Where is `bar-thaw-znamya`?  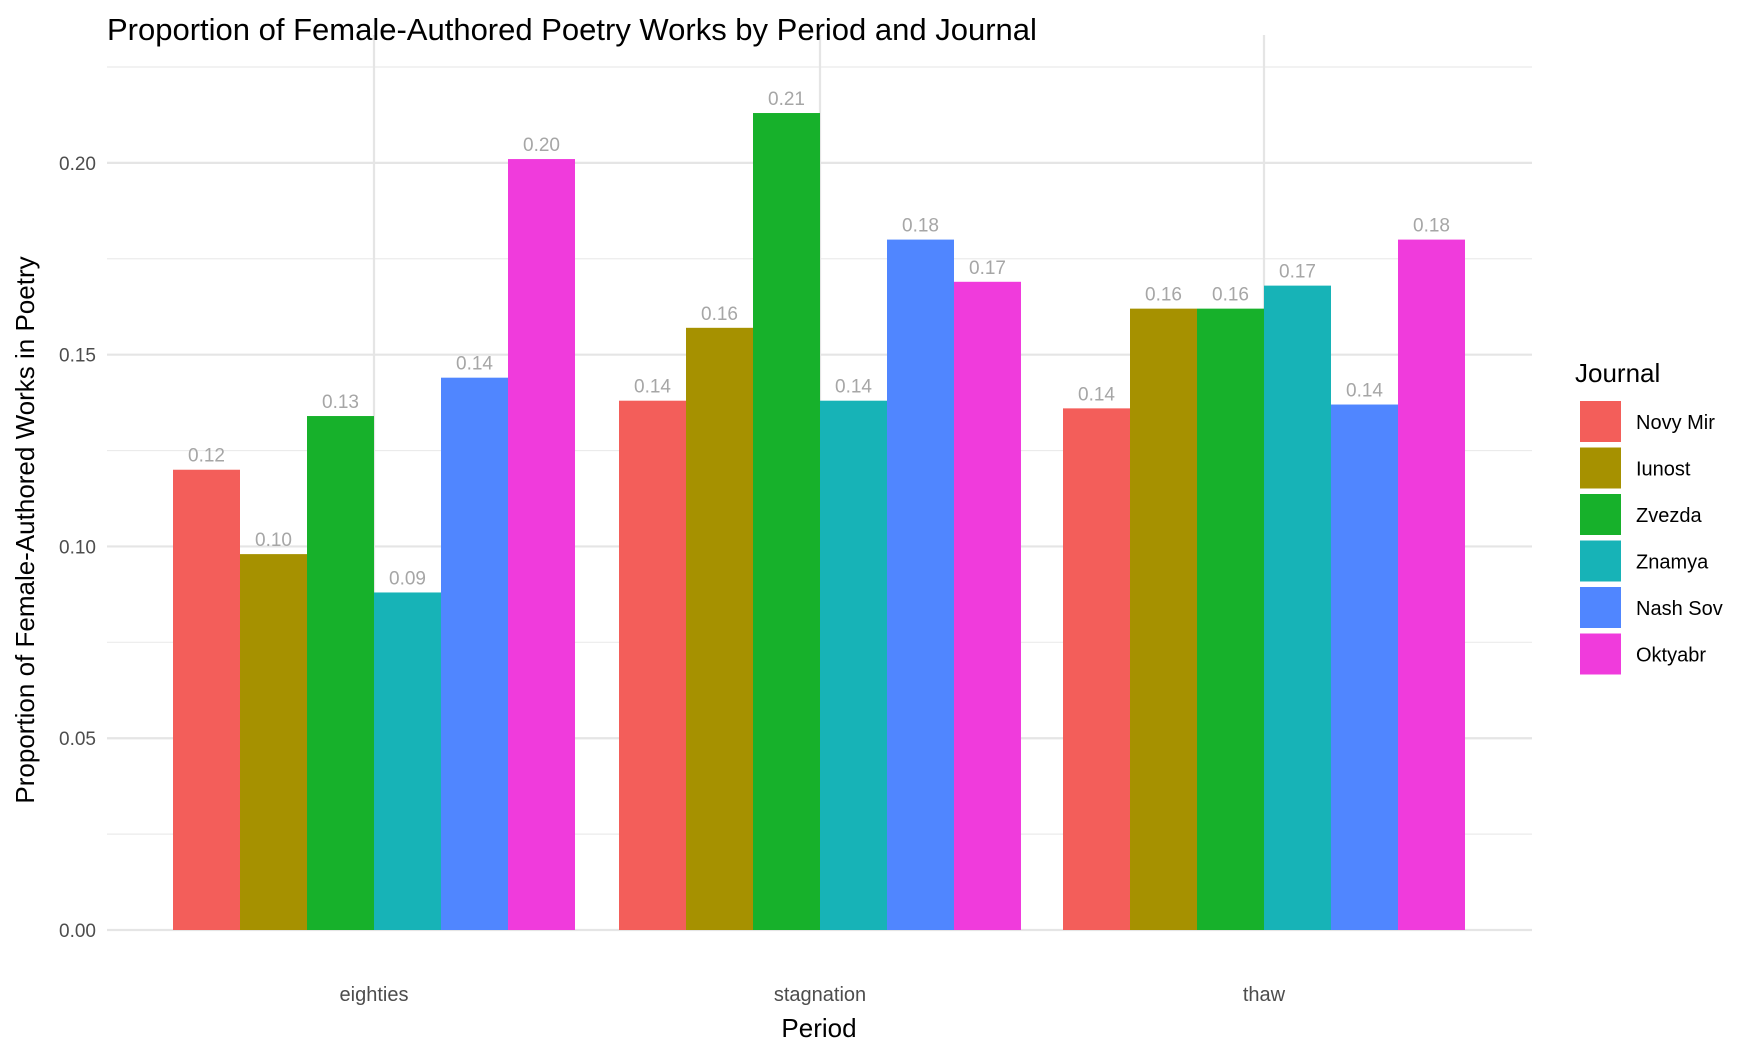 bar-thaw-znamya is located at coordinates (1297, 607).